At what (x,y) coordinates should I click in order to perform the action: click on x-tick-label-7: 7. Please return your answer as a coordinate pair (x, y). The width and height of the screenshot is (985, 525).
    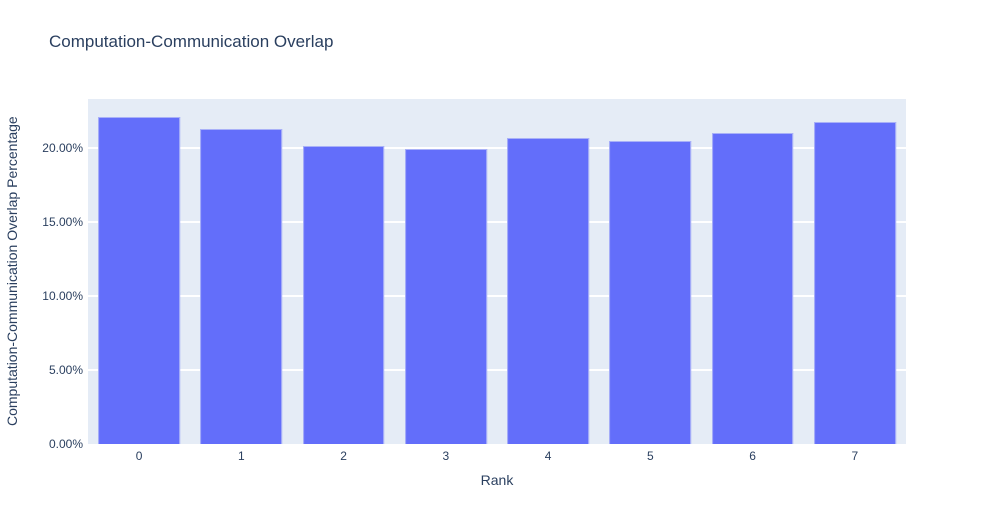
    Looking at the image, I should click on (855, 456).